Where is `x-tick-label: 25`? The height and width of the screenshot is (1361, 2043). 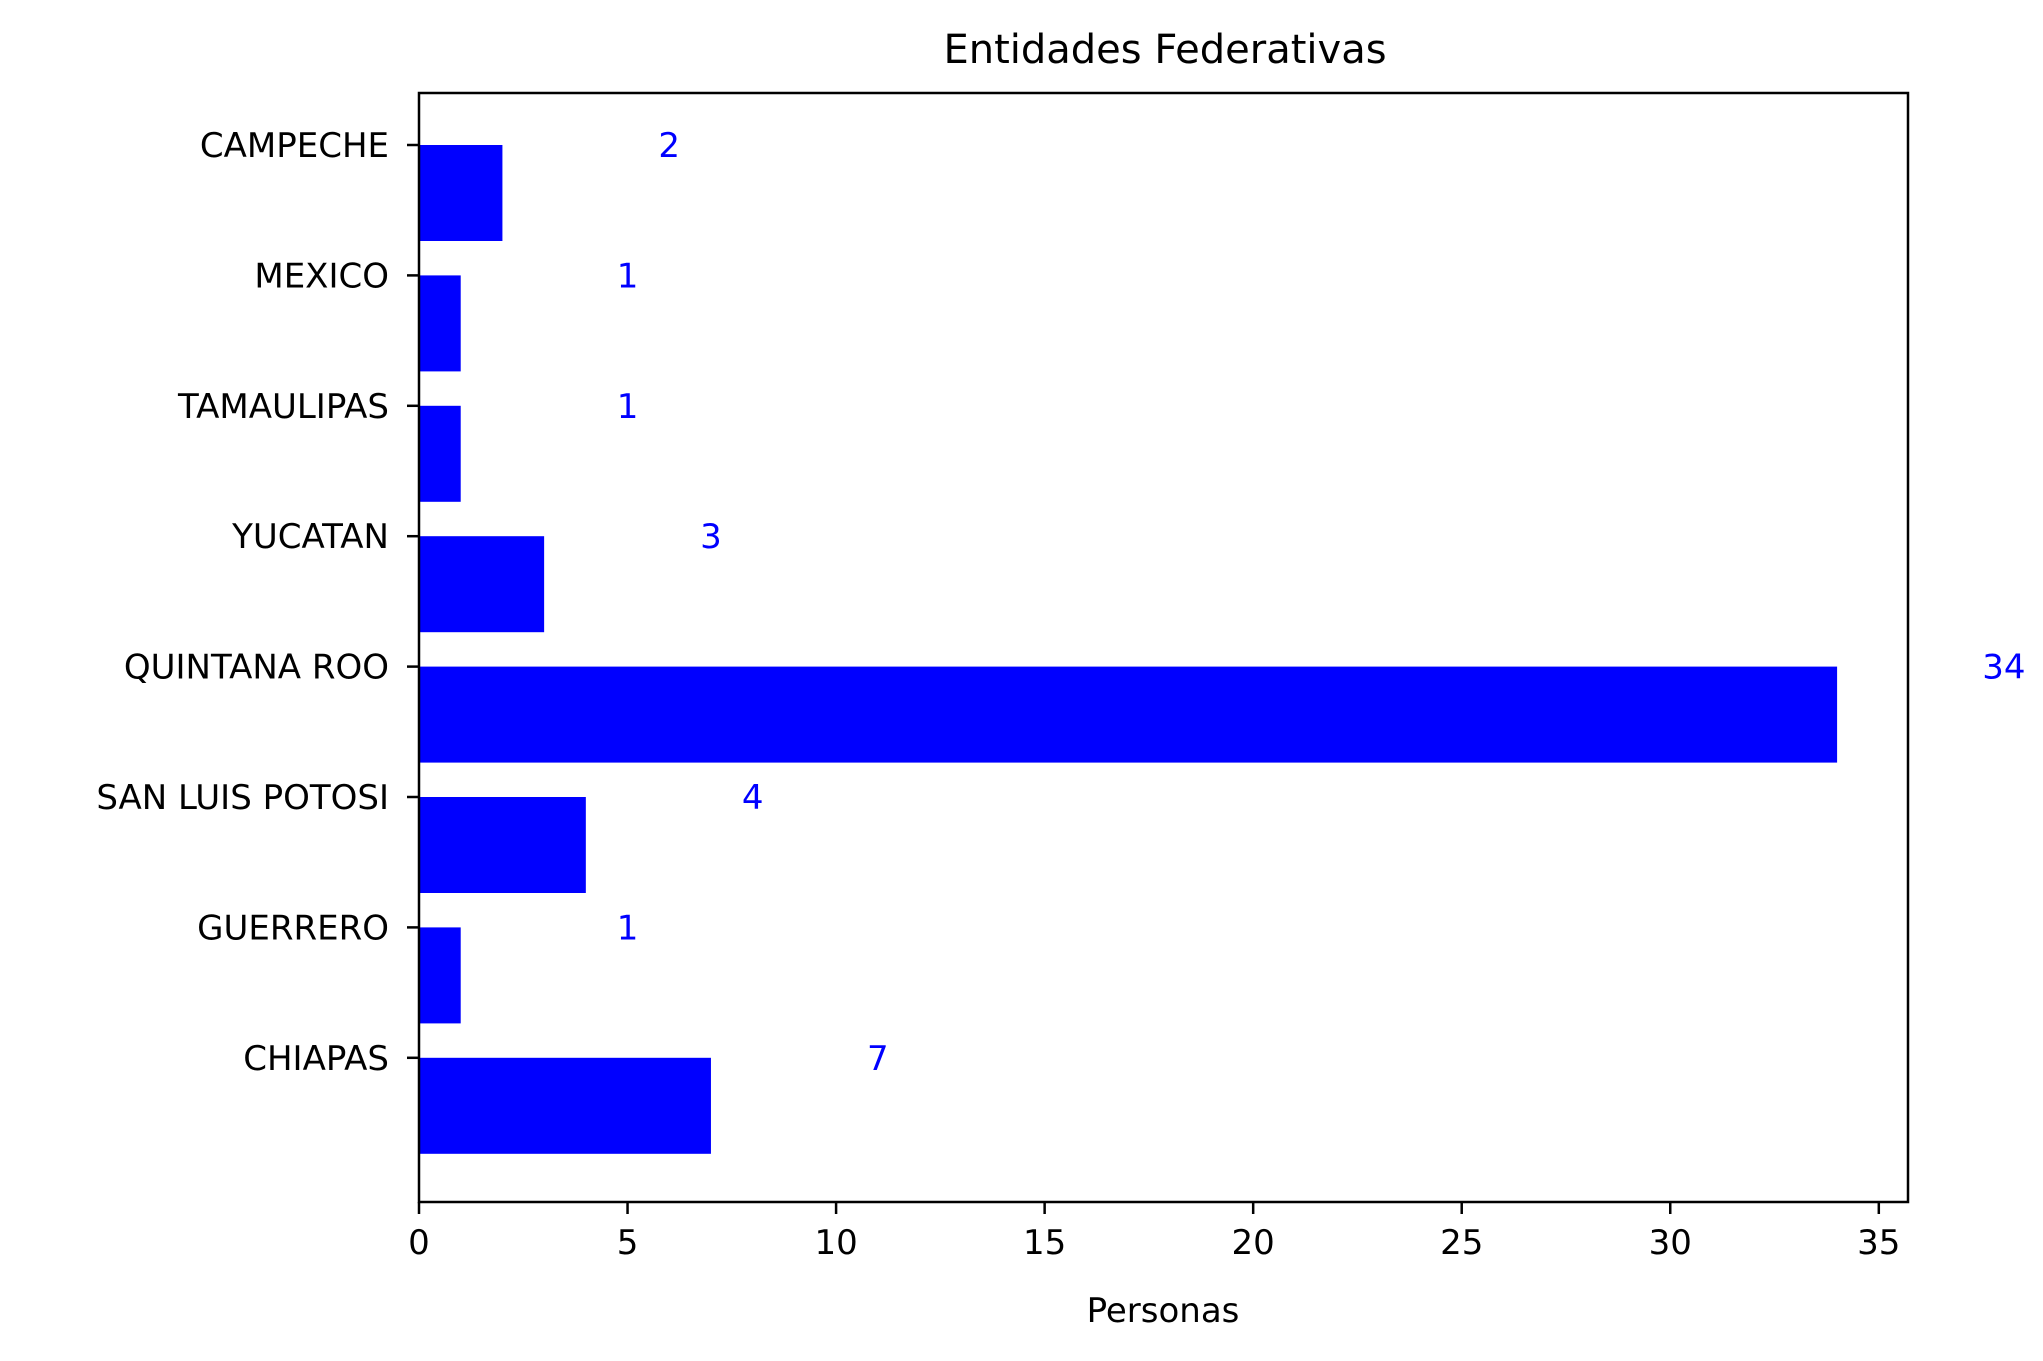 x-tick-label: 25 is located at coordinates (1461, 1243).